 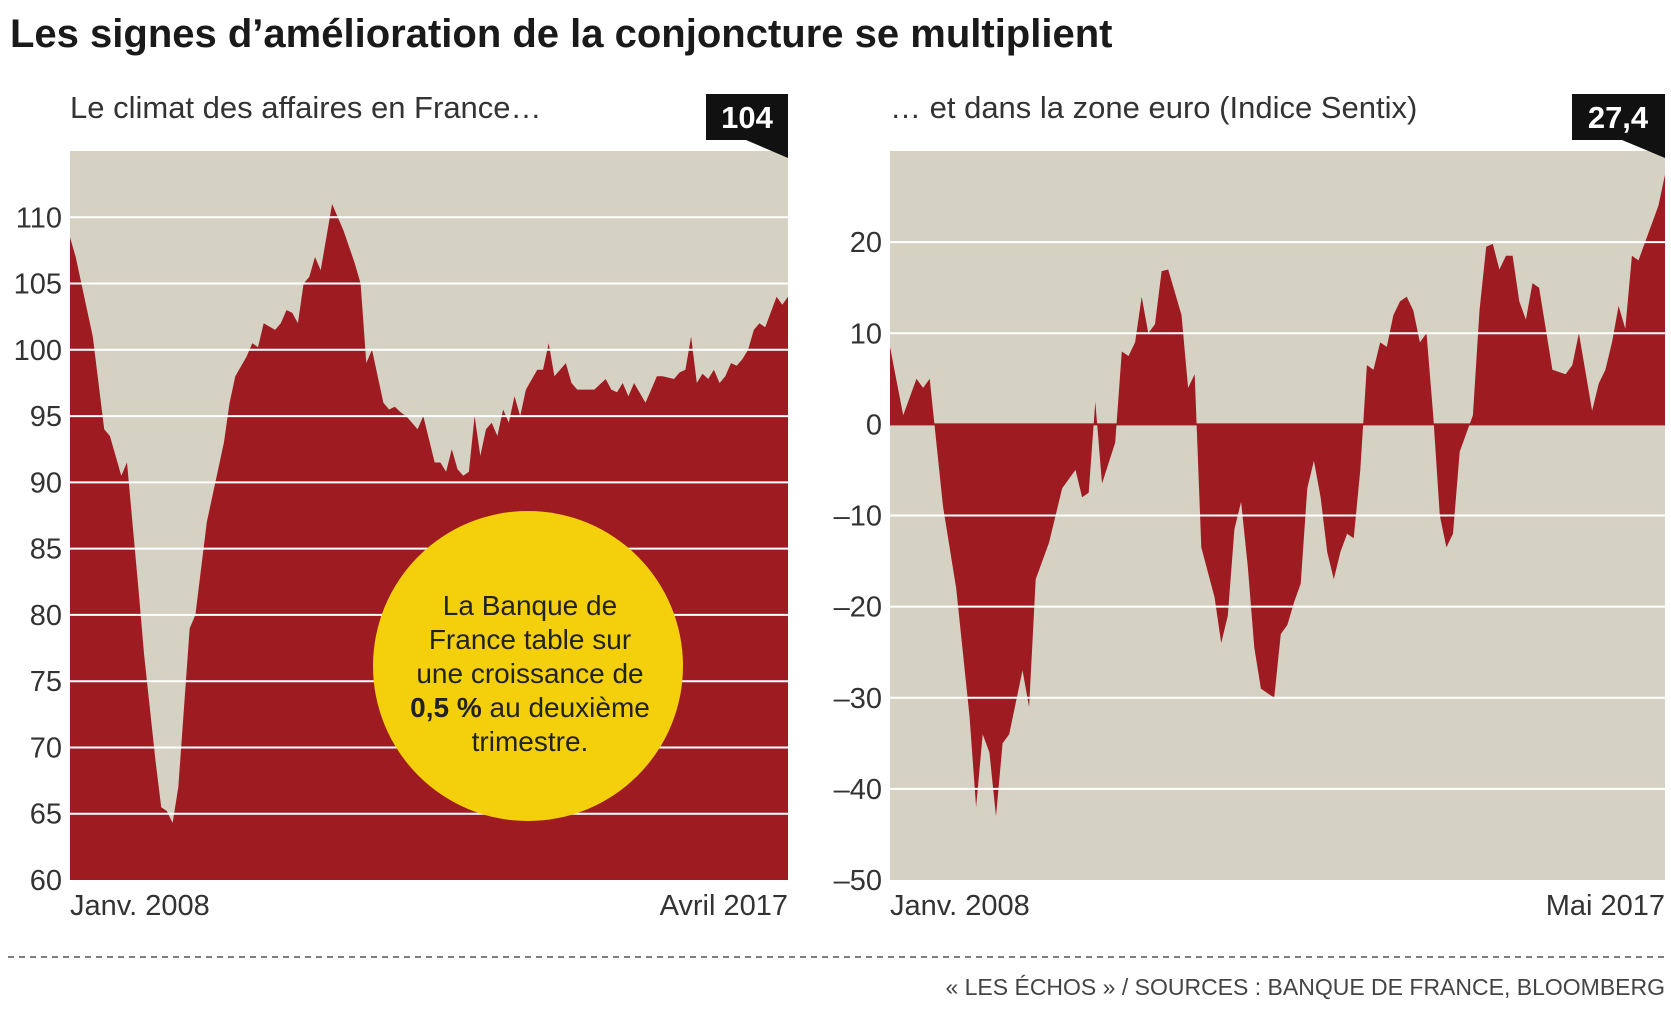 What do you see at coordinates (46, 815) in the screenshot?
I see `chart-france-y-tick-label: 65` at bounding box center [46, 815].